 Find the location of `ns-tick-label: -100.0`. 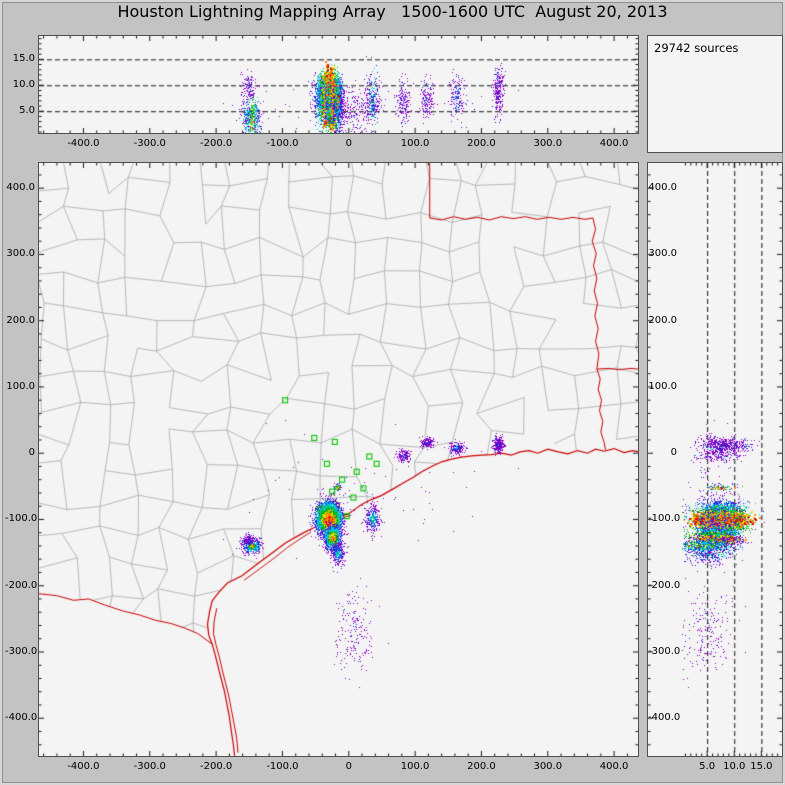

ns-tick-label: -100.0 is located at coordinates (21, 519).